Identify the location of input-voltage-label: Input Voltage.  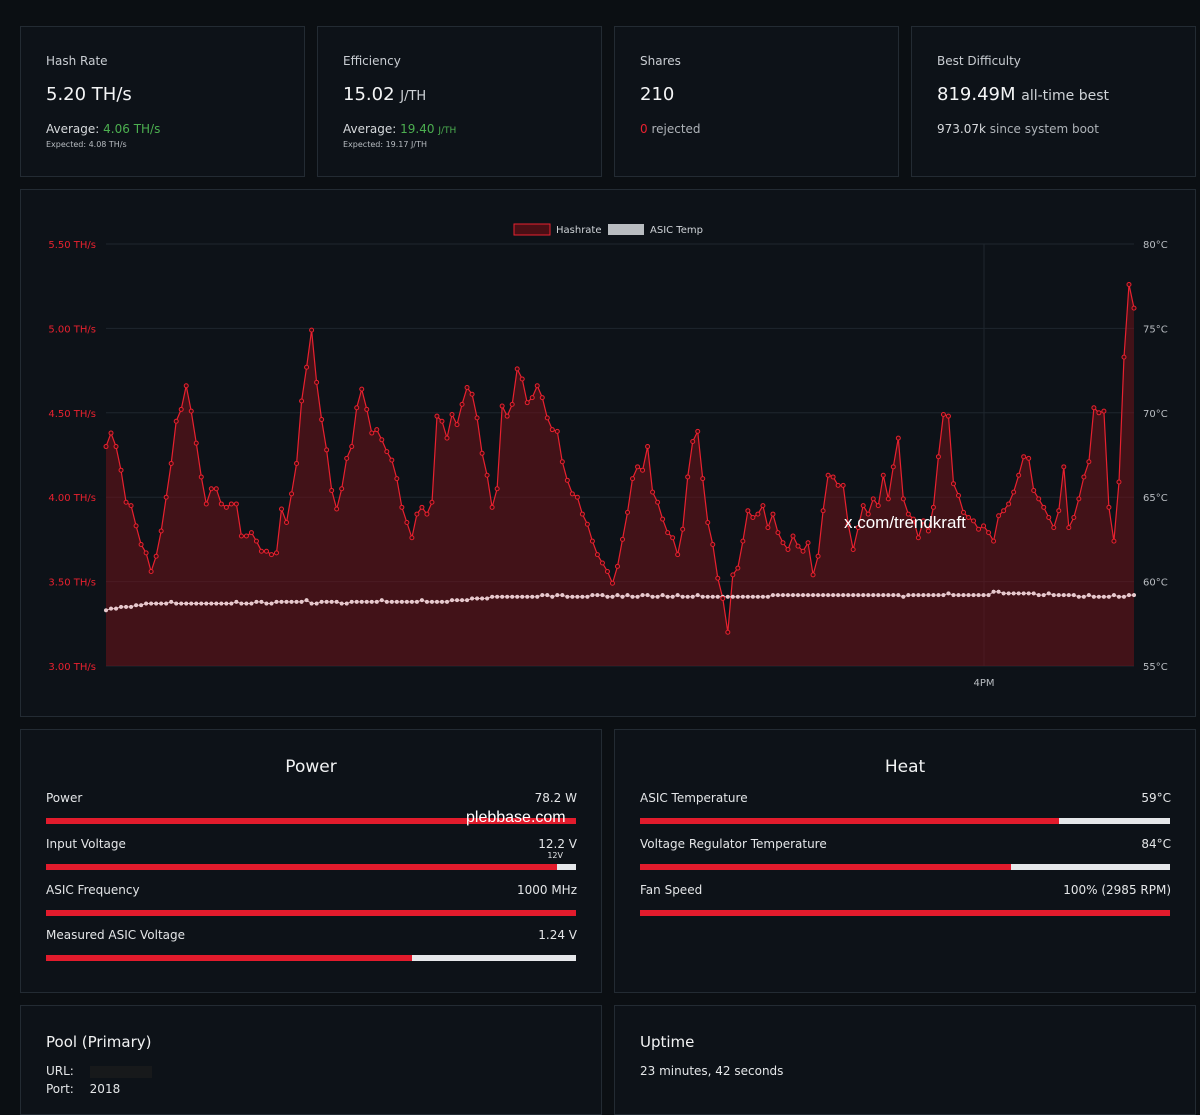
(86, 844).